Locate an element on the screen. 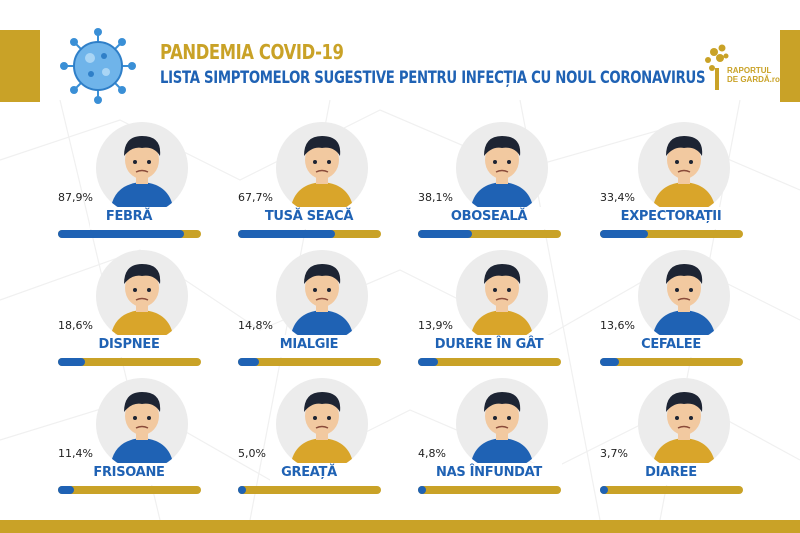 This screenshot has width=800, height=533. symptom-card: 13,6% CEFALEE is located at coordinates (675, 310).